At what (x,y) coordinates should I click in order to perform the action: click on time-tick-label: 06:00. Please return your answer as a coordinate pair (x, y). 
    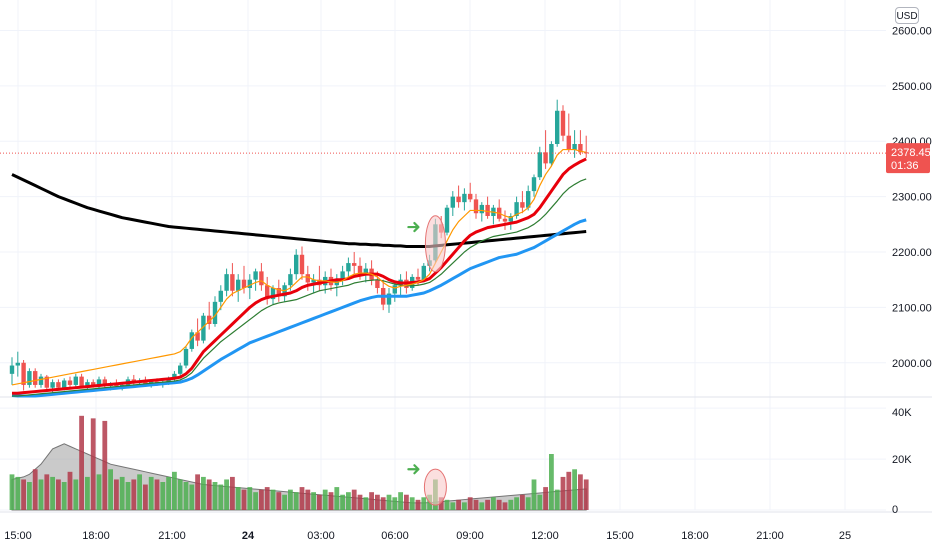
    Looking at the image, I should click on (395, 536).